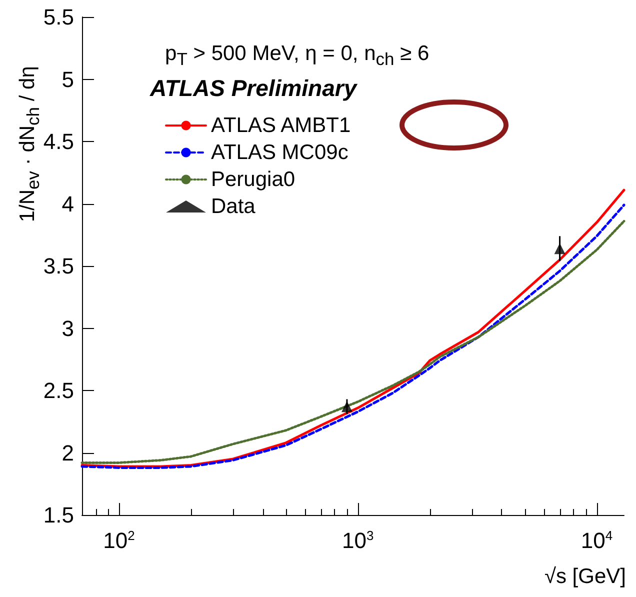 The image size is (636, 597). Describe the element at coordinates (58, 266) in the screenshot. I see `y-tick-label: 3.5` at that location.